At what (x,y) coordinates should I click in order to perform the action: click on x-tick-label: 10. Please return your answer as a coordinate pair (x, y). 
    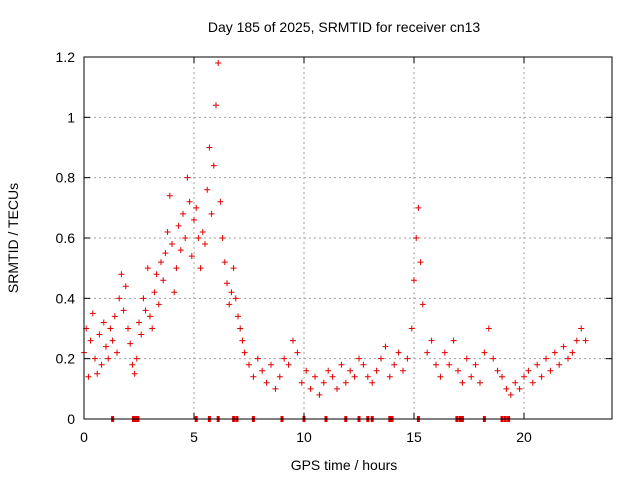
    Looking at the image, I should click on (304, 437).